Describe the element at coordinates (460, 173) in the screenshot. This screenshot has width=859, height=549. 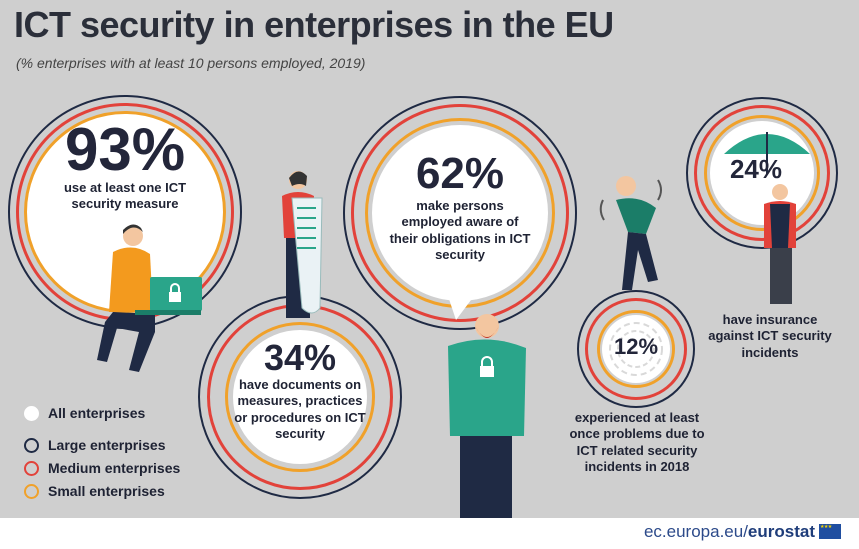
I see `stat-value-62: 62%` at that location.